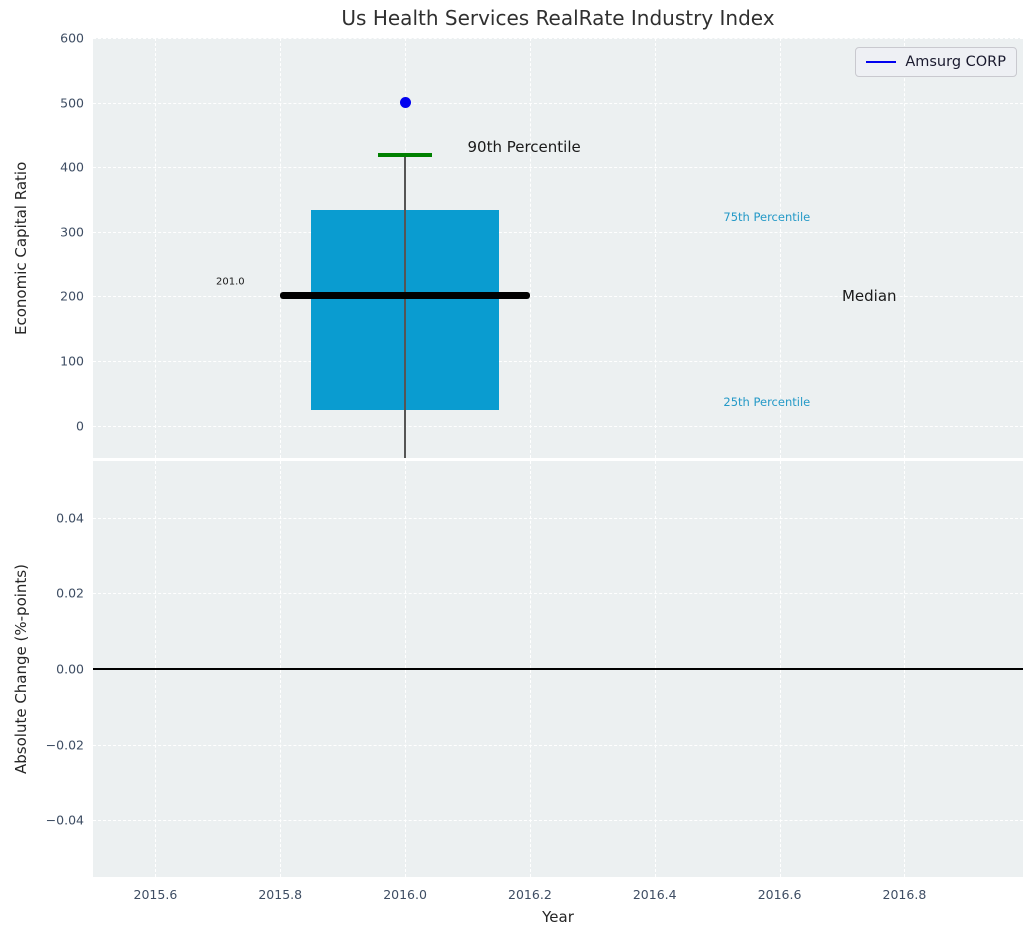 The height and width of the screenshot is (942, 1034). Describe the element at coordinates (405, 103) in the screenshot. I see `company-marker` at that location.